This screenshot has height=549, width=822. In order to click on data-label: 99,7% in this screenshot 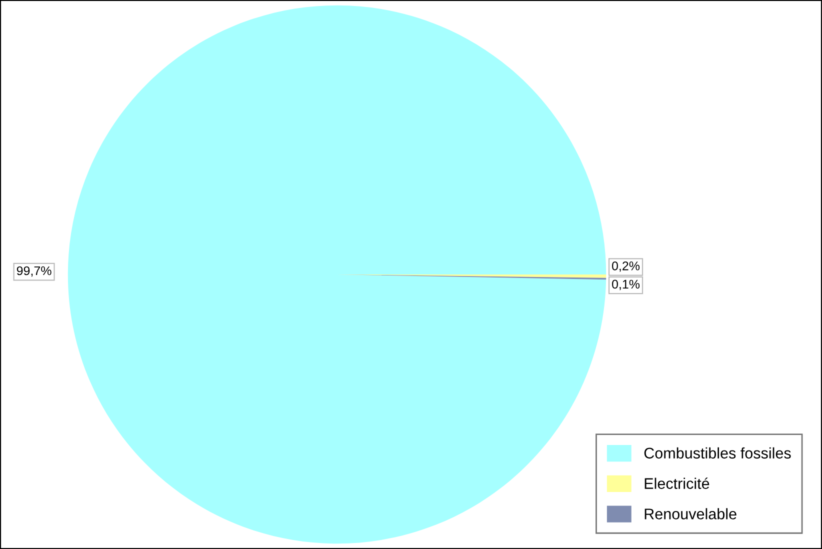, I will do `click(34, 271)`.